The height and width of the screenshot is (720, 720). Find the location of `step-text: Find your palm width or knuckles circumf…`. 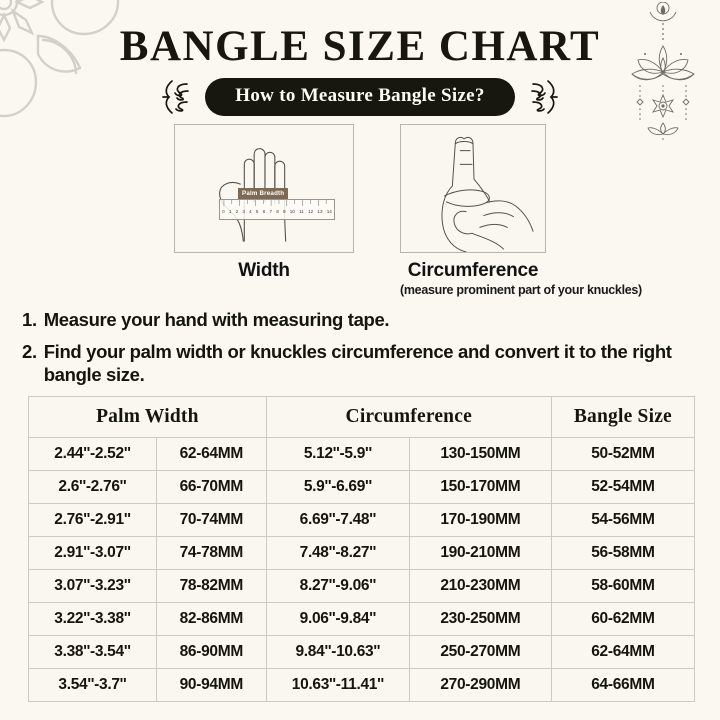

step-text: Find your palm width or knuckles circumf… is located at coordinates (357, 363).